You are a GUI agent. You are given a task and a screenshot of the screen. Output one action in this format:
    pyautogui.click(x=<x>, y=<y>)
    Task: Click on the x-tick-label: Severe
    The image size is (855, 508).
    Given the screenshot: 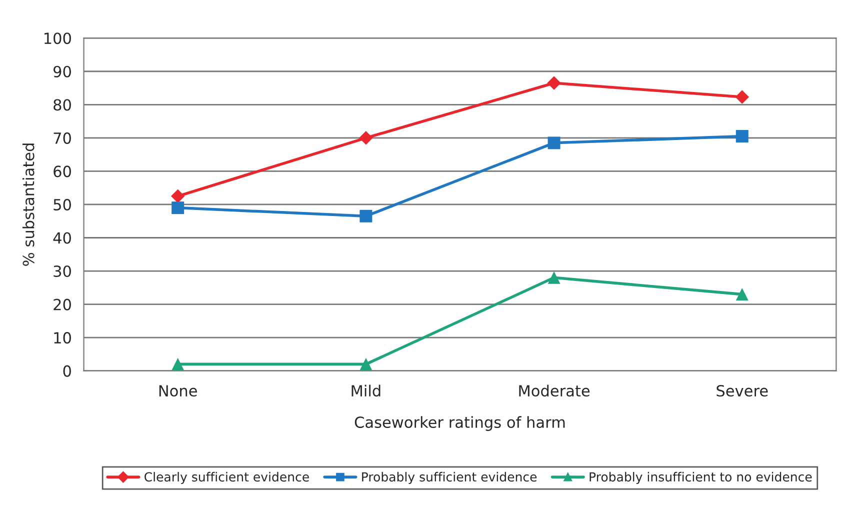 What is the action you would take?
    pyautogui.click(x=742, y=391)
    